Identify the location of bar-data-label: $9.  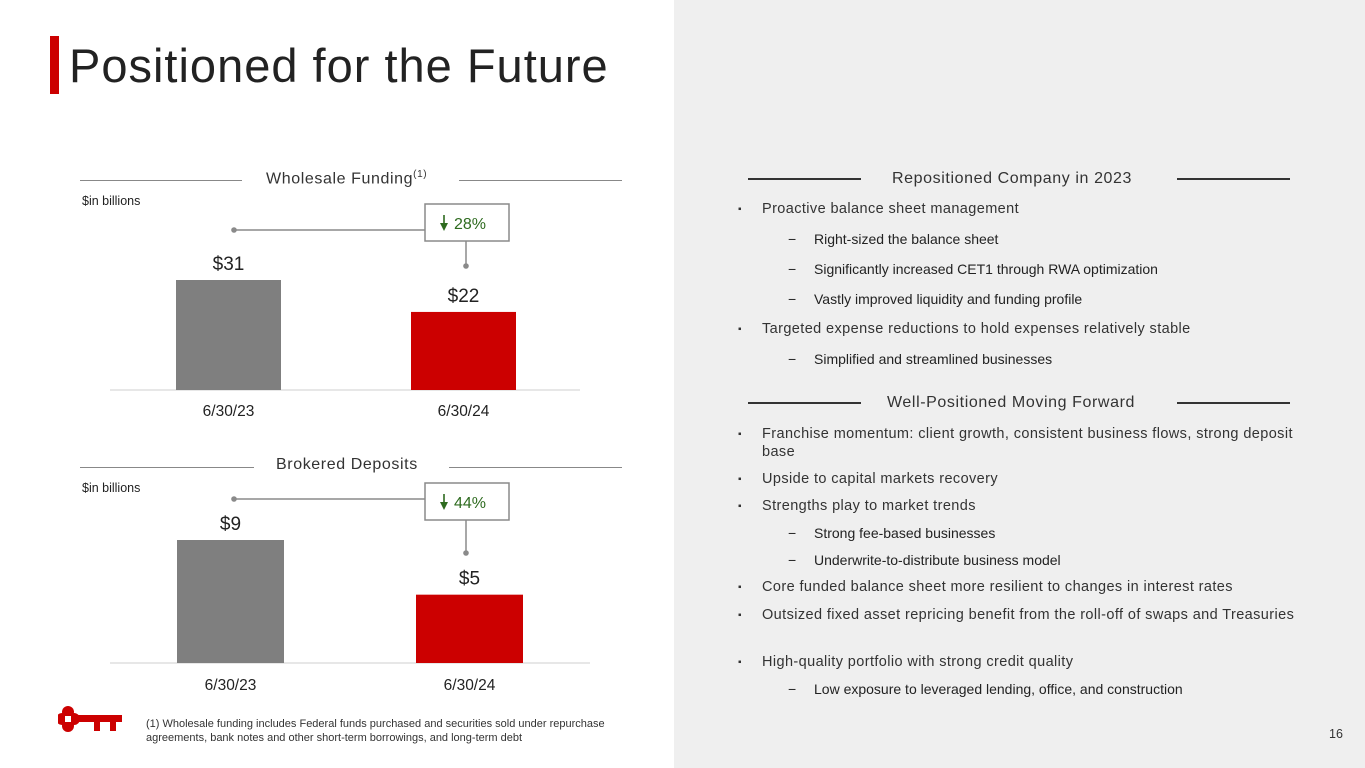
(230, 524).